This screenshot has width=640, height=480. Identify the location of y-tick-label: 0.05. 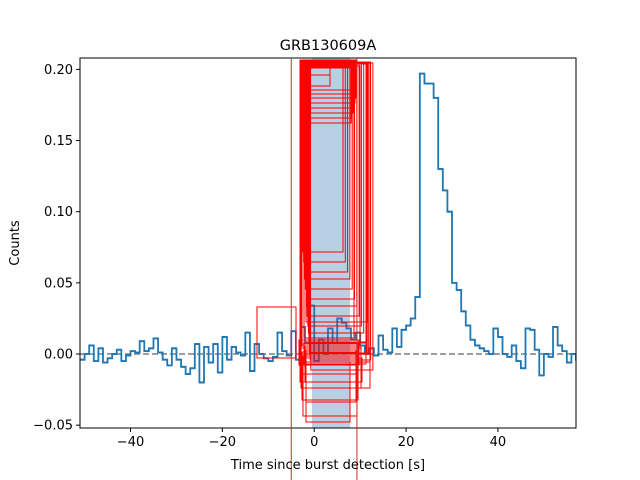
(58, 283).